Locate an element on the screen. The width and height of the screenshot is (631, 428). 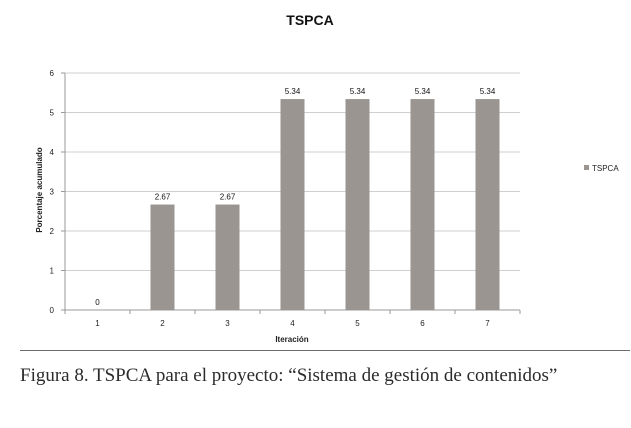
data-label-6: 5.34 is located at coordinates (423, 91).